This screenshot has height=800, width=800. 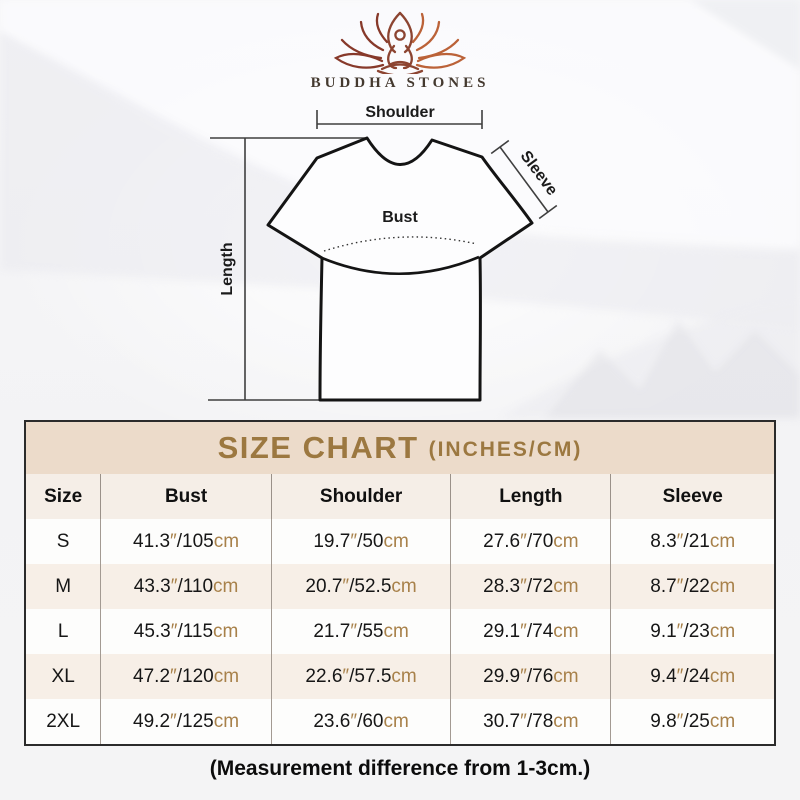 I want to click on in-value: 22.6, so click(x=324, y=676).